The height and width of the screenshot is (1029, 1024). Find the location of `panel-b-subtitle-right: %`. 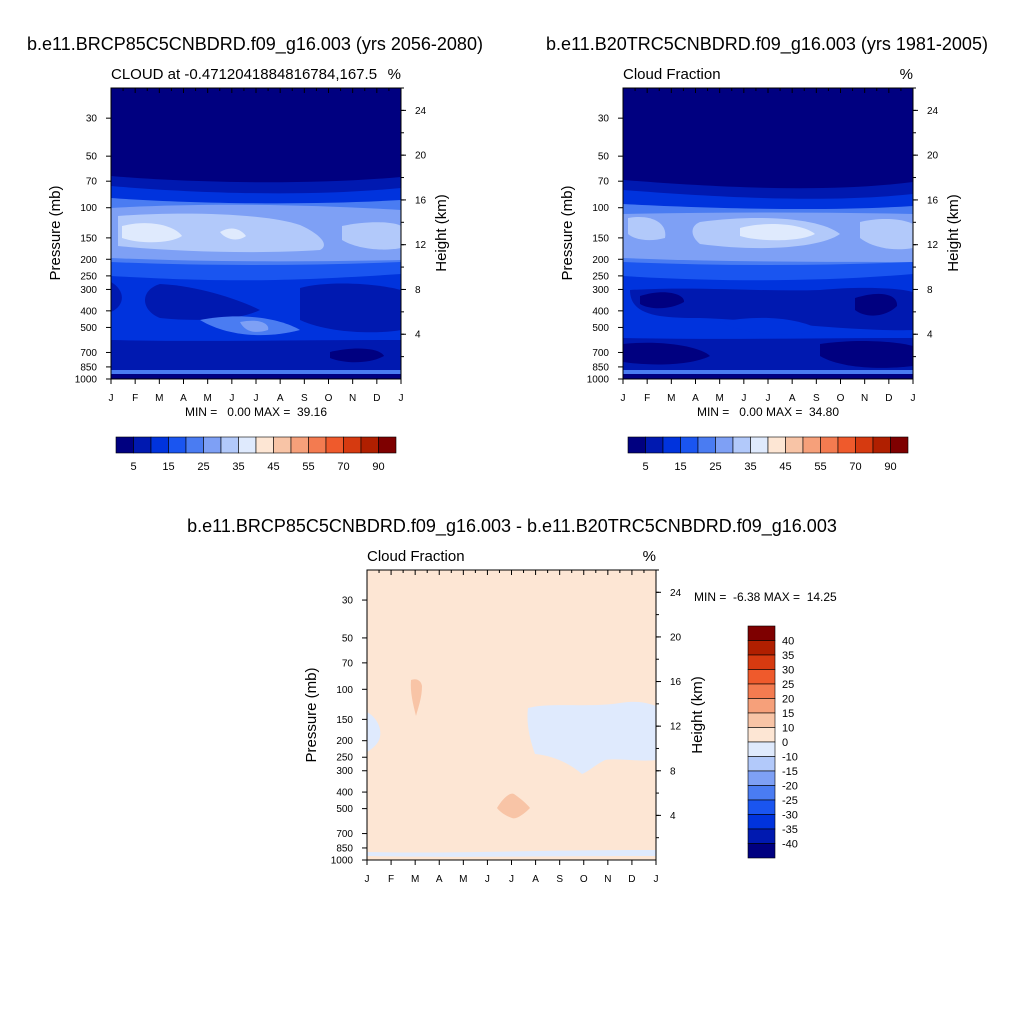

panel-b-subtitle-right: % is located at coordinates (906, 74).